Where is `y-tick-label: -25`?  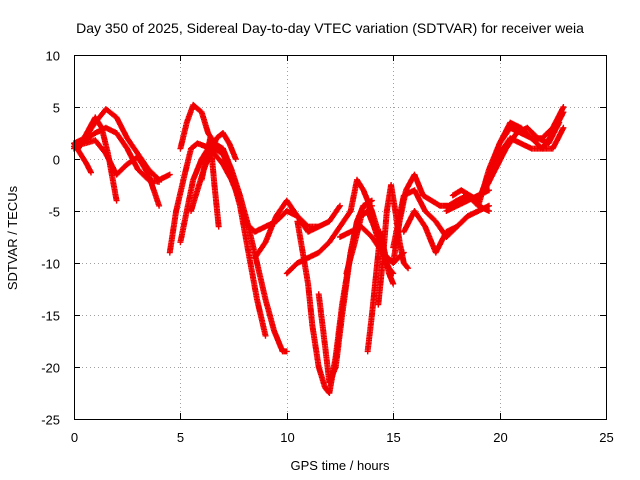 y-tick-label: -25 is located at coordinates (50, 420).